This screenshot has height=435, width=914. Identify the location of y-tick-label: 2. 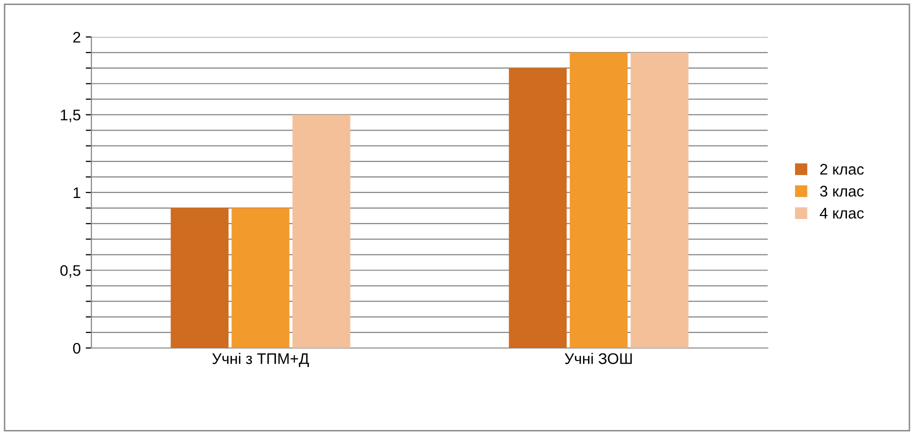
(76, 37).